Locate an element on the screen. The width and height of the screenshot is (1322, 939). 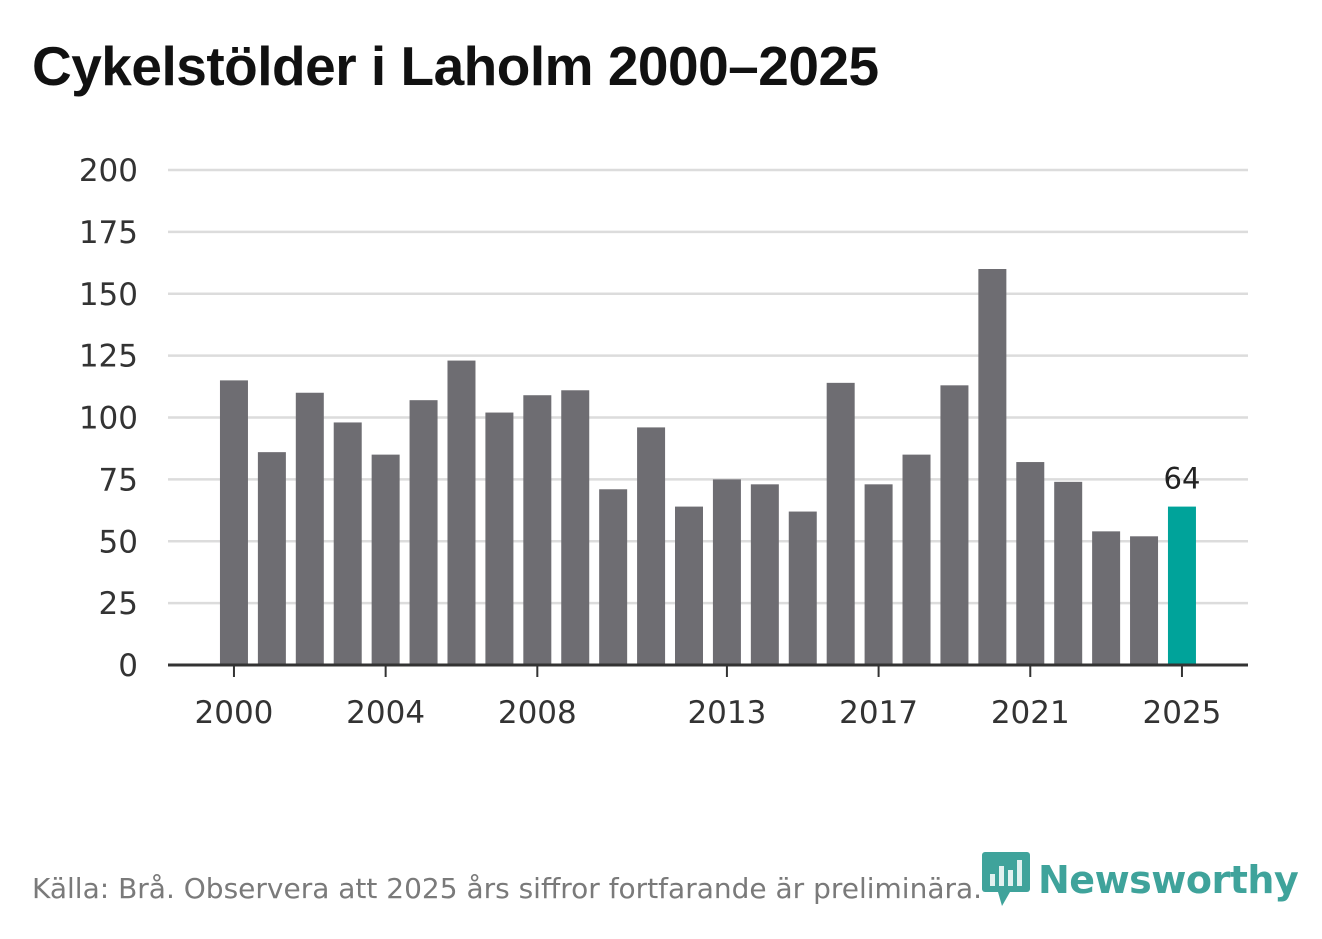
bar-2002 is located at coordinates (309, 528).